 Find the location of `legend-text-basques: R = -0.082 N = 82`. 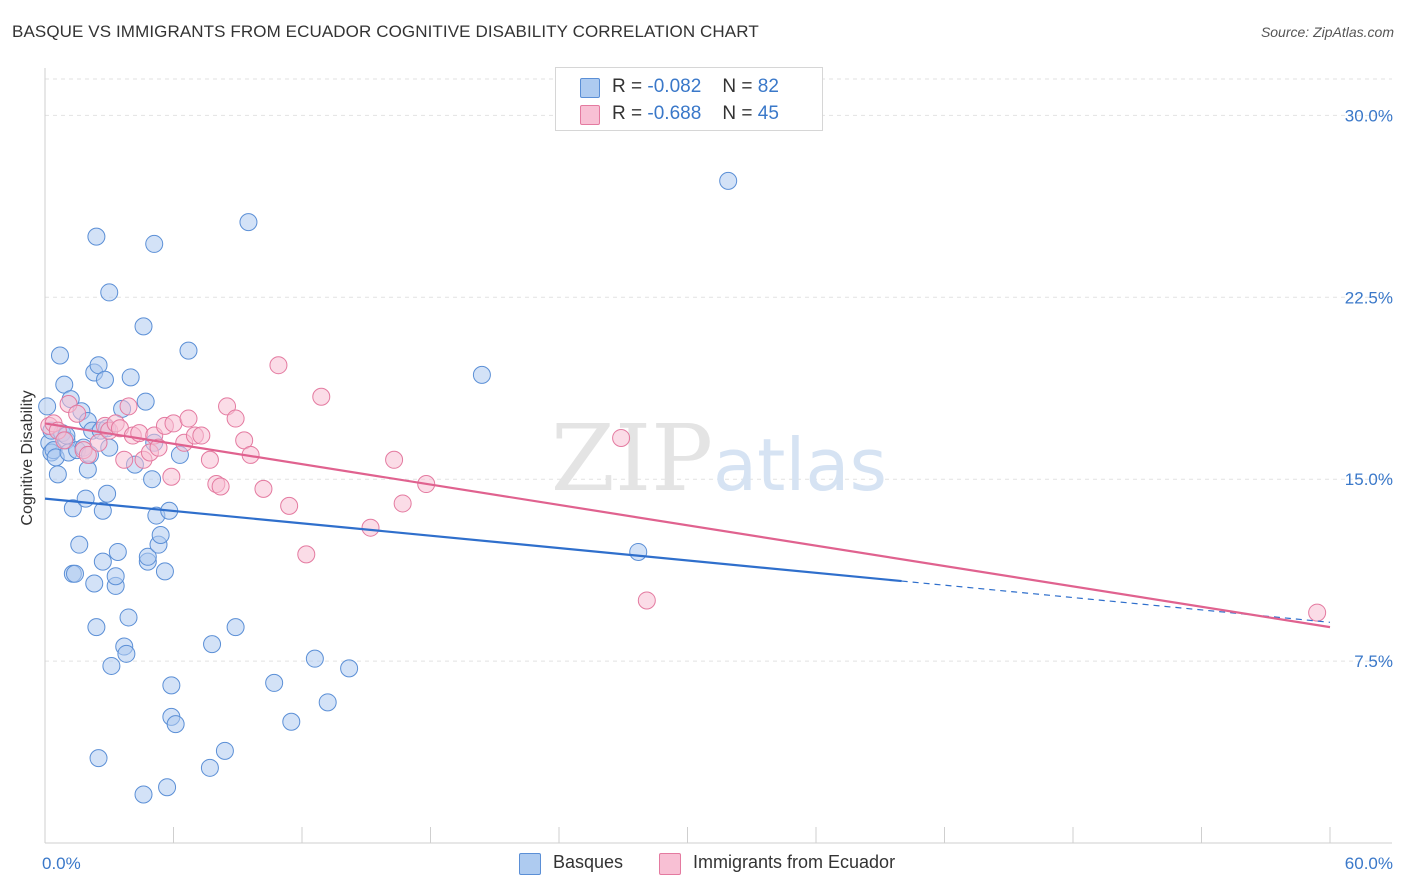

legend-text-basques: R = -0.082 N = 82 is located at coordinates (695, 87).